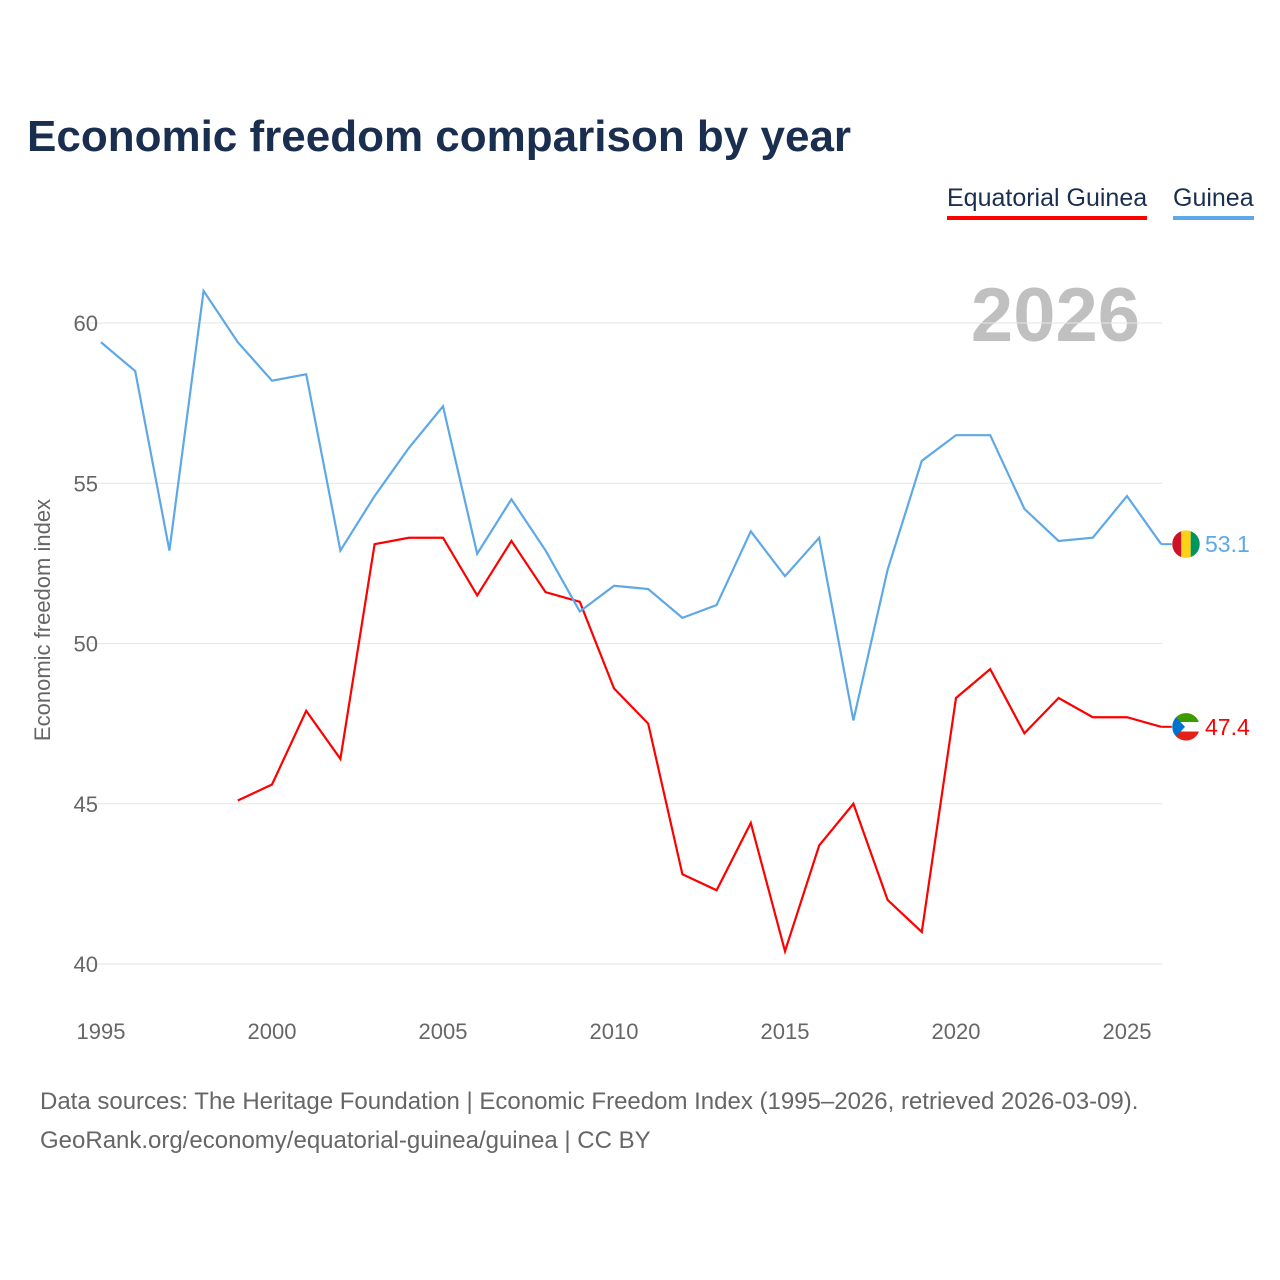 The height and width of the screenshot is (1280, 1280). What do you see at coordinates (443, 1031) in the screenshot?
I see `x-tick-label: 2005` at bounding box center [443, 1031].